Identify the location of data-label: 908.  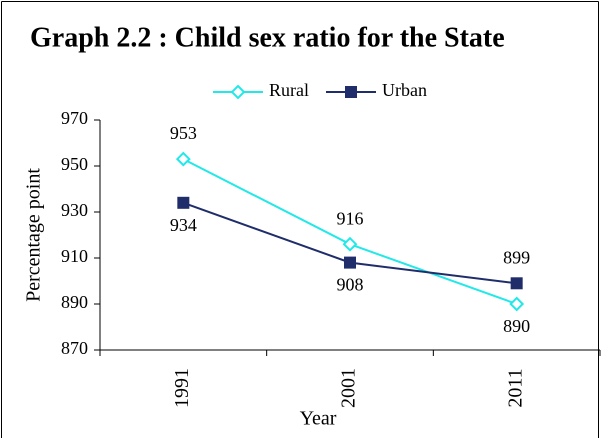
(350, 285).